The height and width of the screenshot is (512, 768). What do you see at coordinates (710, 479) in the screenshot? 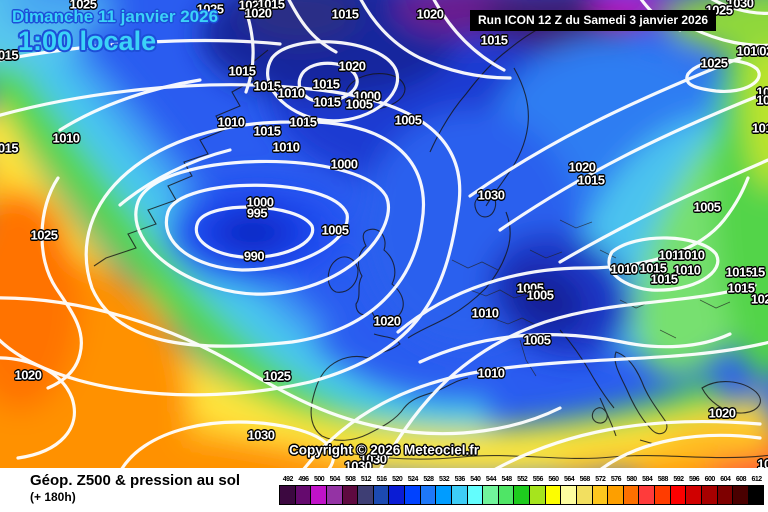
I see `legend-value: 600` at bounding box center [710, 479].